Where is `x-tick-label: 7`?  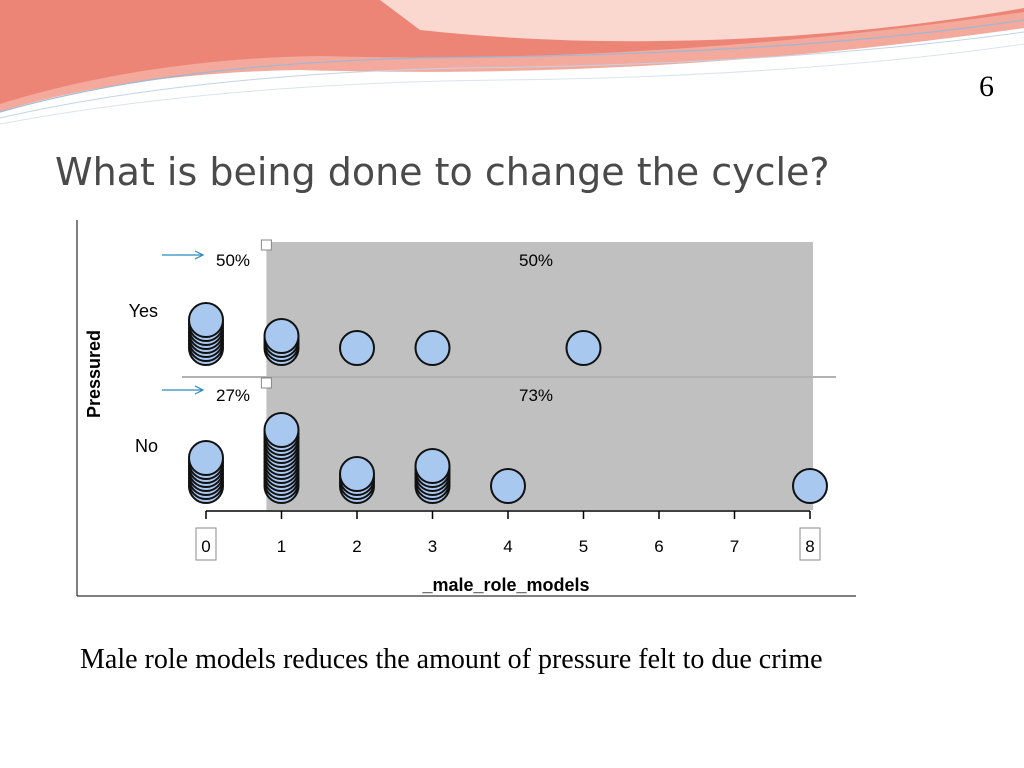
x-tick-label: 7 is located at coordinates (734, 546).